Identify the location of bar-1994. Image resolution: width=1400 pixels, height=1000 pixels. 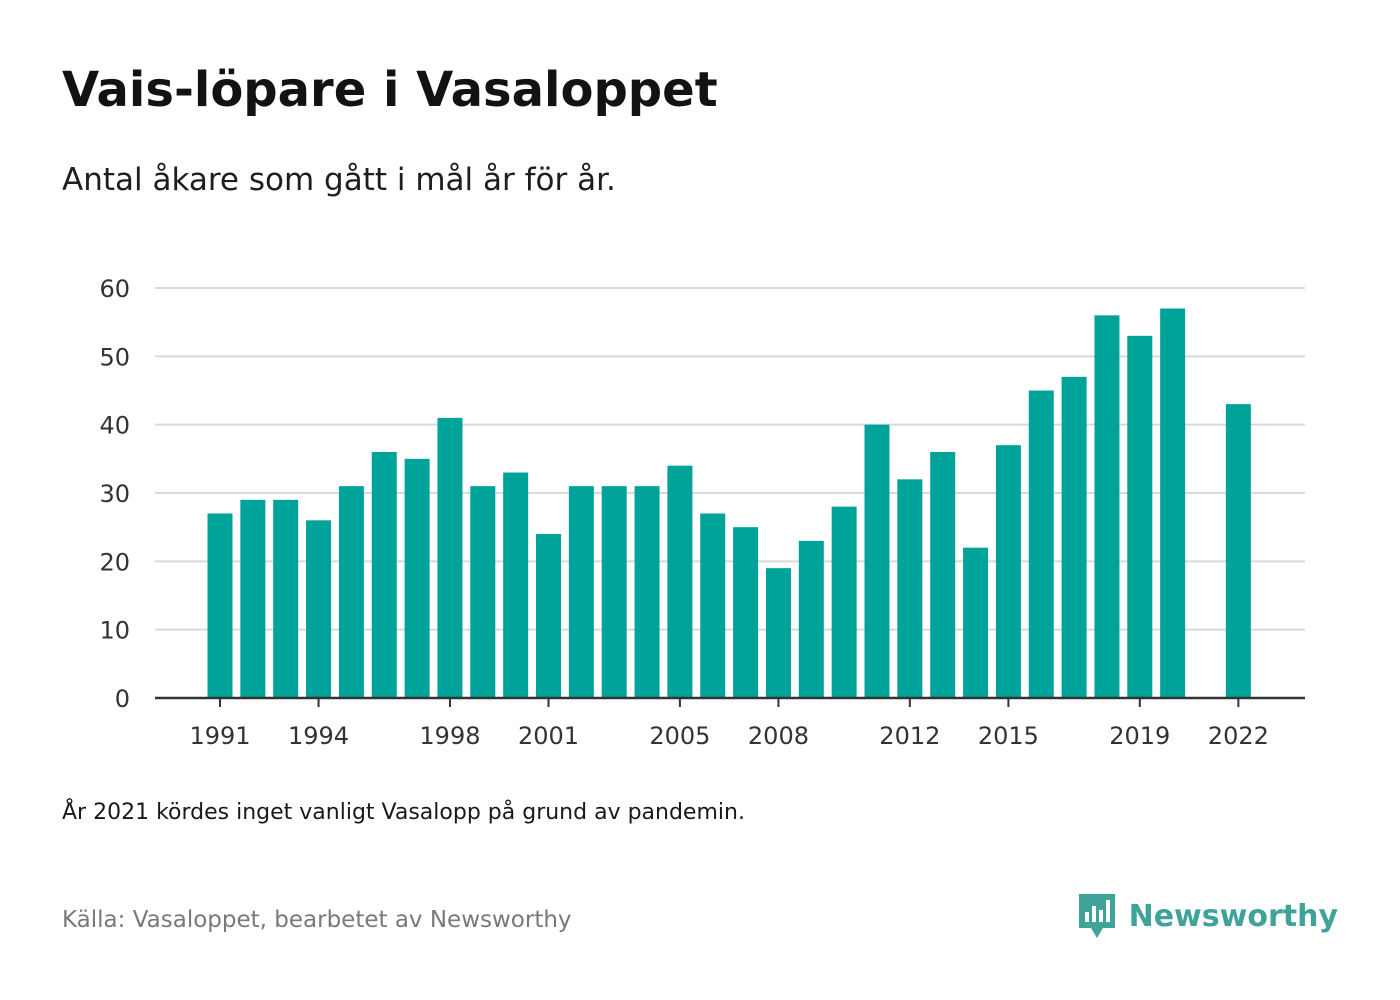
(319, 609).